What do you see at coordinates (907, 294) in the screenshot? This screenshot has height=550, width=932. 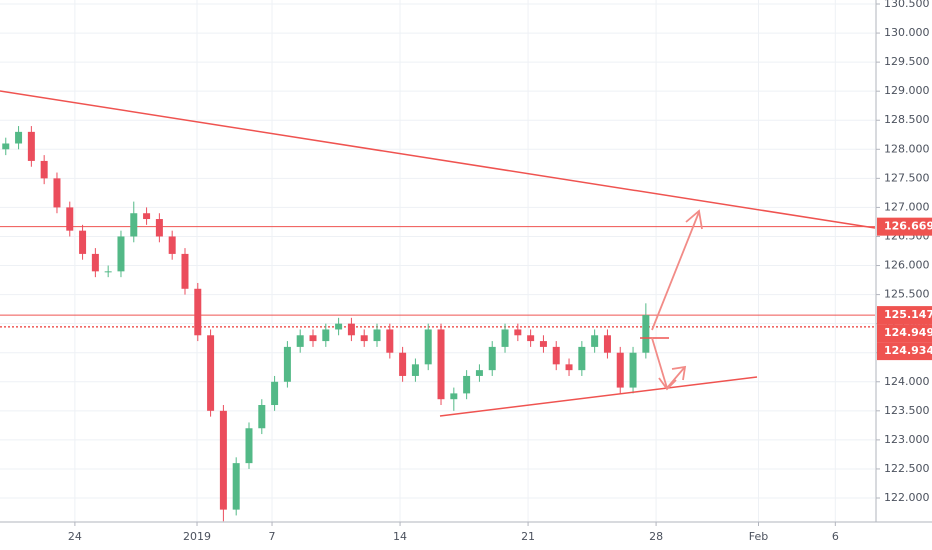 I see `y-tick-label: 125.500` at bounding box center [907, 294].